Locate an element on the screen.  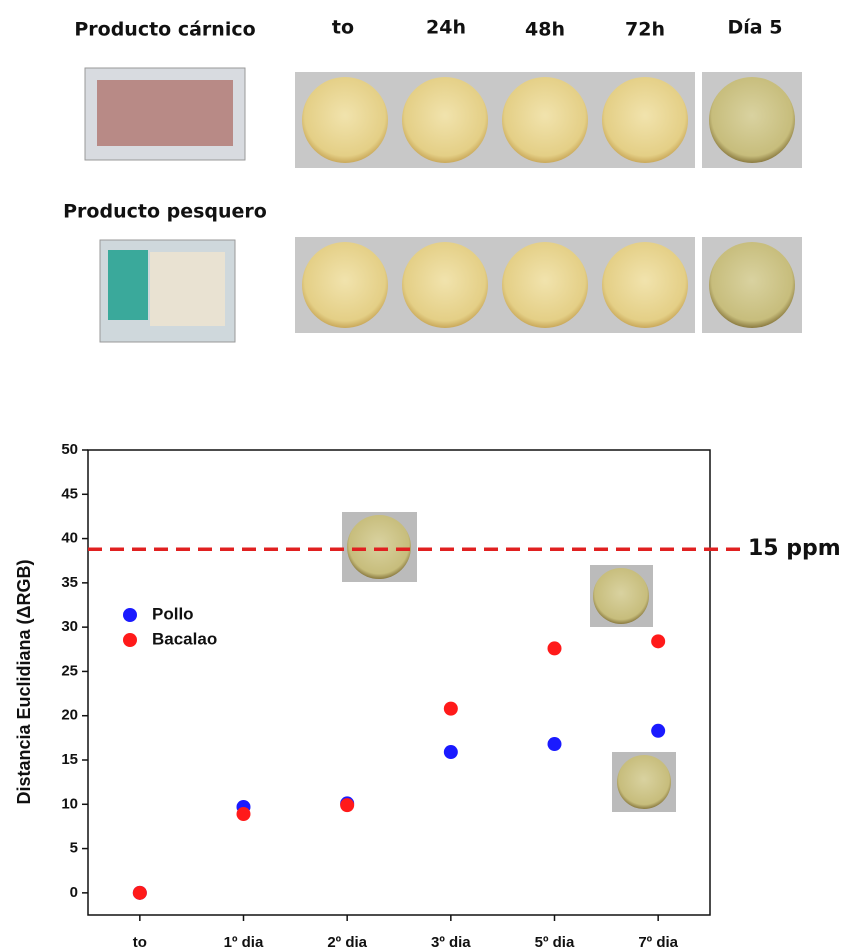
y-tick-label: 45 is located at coordinates (69, 493).